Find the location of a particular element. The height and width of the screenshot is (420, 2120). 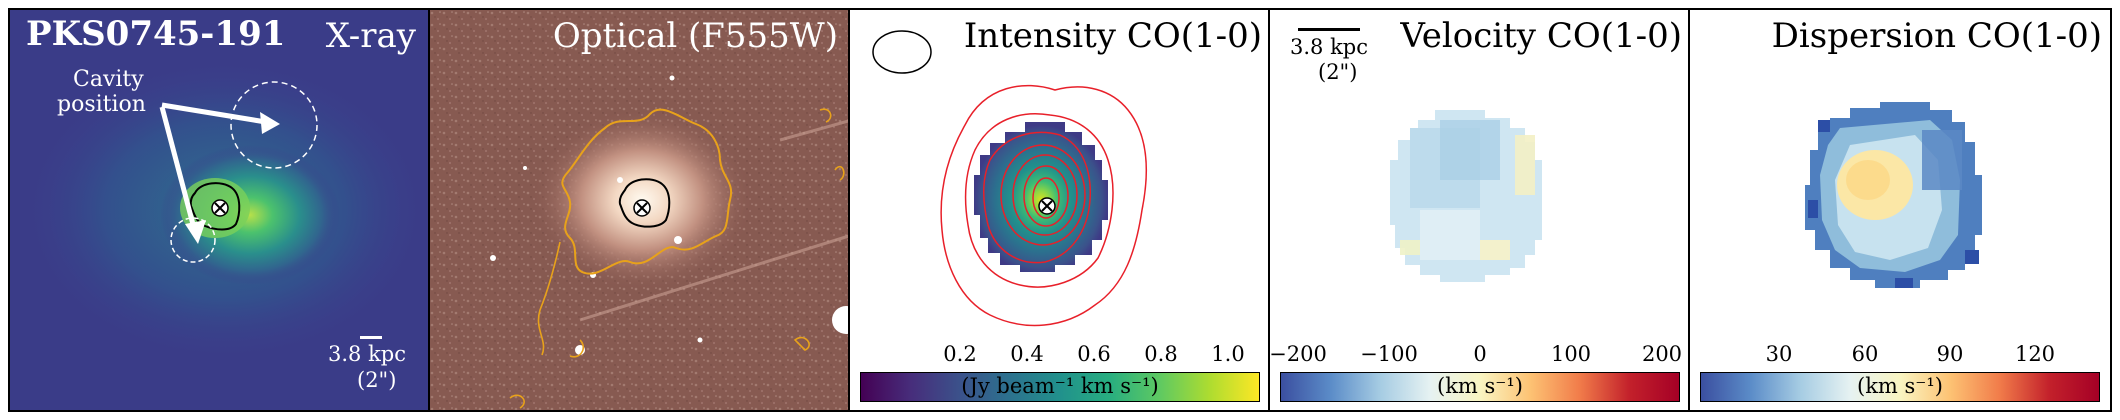

cavity-circle-south is located at coordinates (193, 240).